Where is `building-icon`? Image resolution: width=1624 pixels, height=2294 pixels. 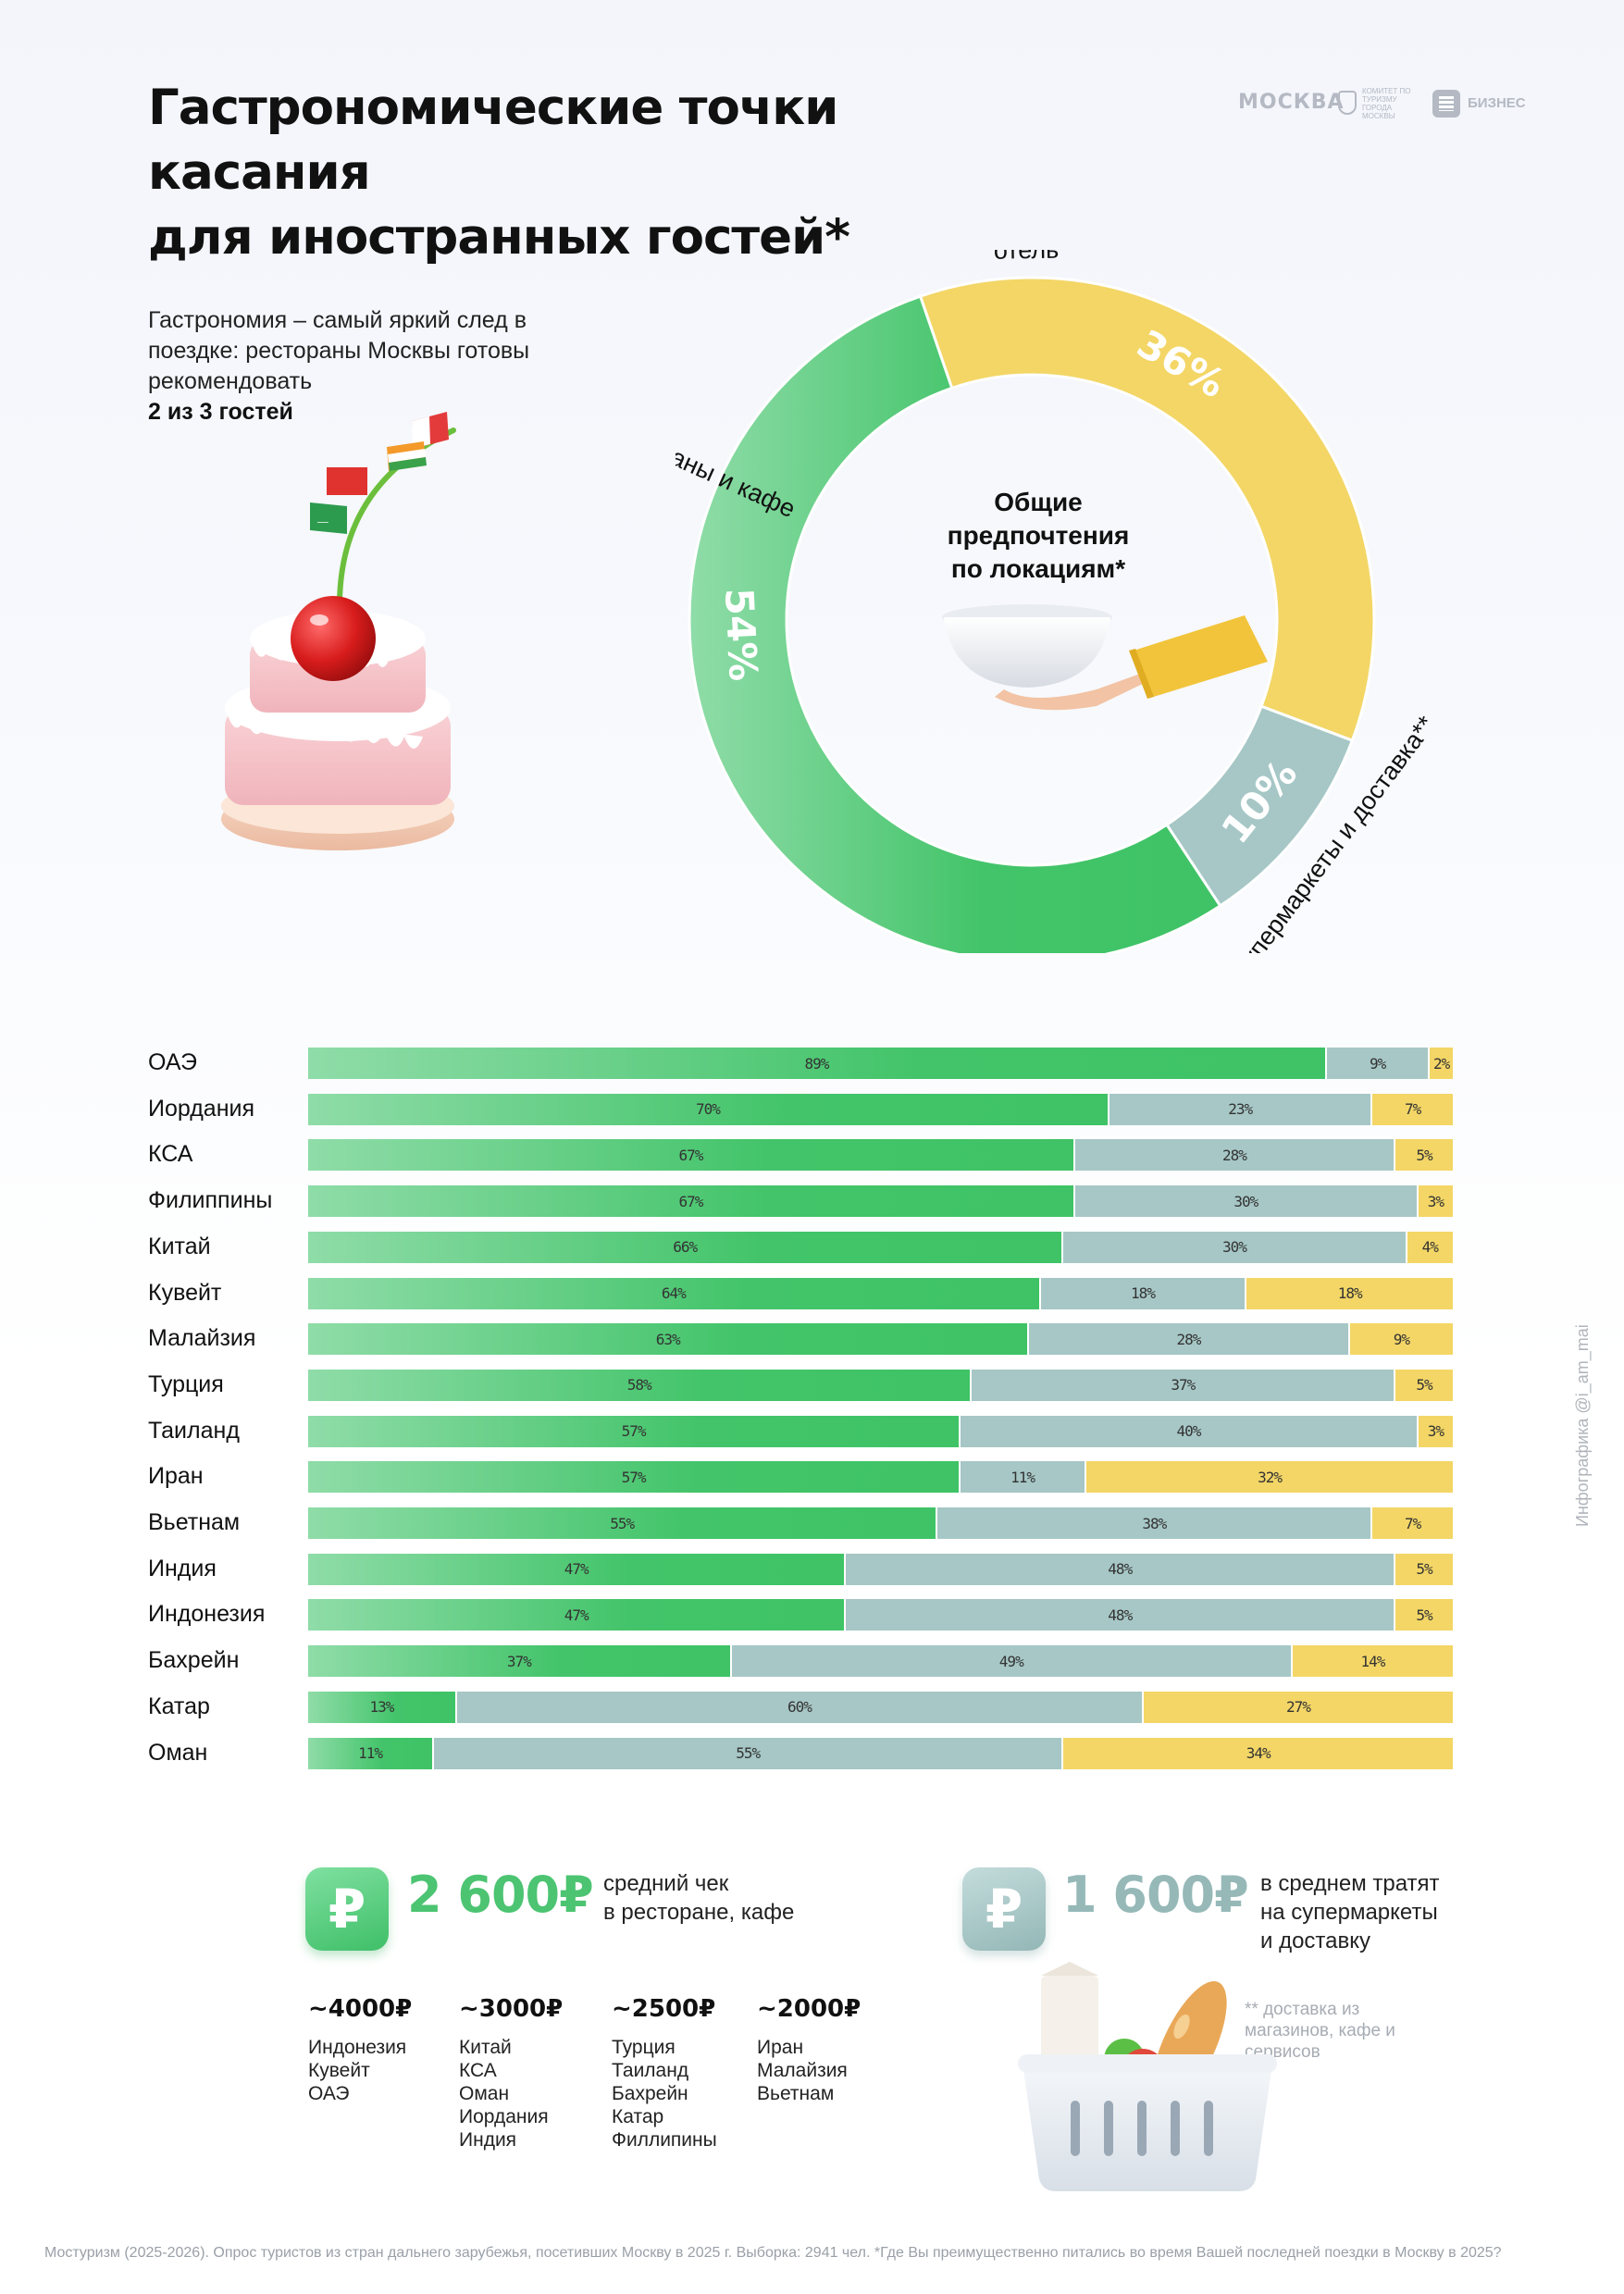 building-icon is located at coordinates (1446, 104).